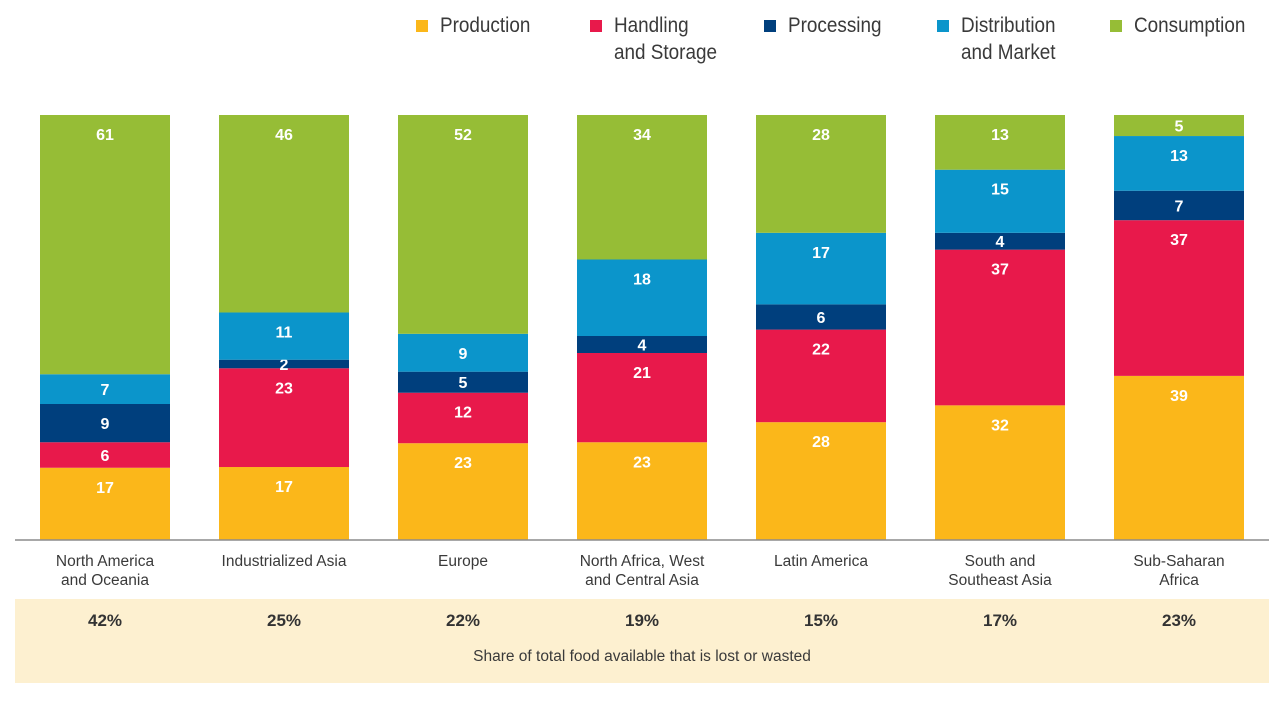 The image size is (1280, 703). I want to click on data-label: 52, so click(463, 135).